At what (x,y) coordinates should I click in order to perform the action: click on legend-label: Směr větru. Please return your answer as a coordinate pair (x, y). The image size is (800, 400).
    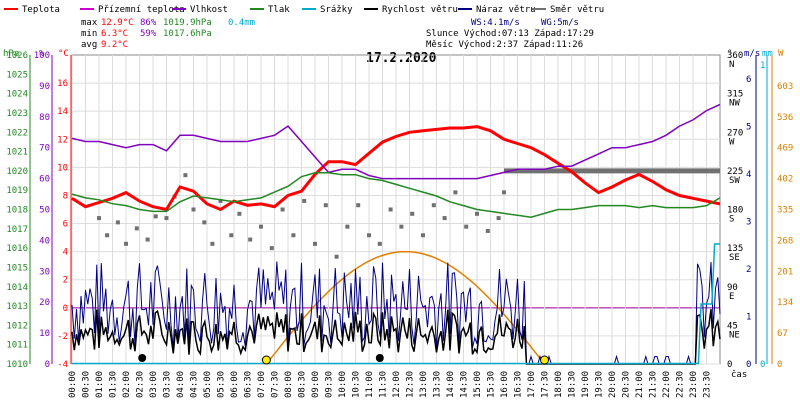
    Looking at the image, I should click on (577, 10).